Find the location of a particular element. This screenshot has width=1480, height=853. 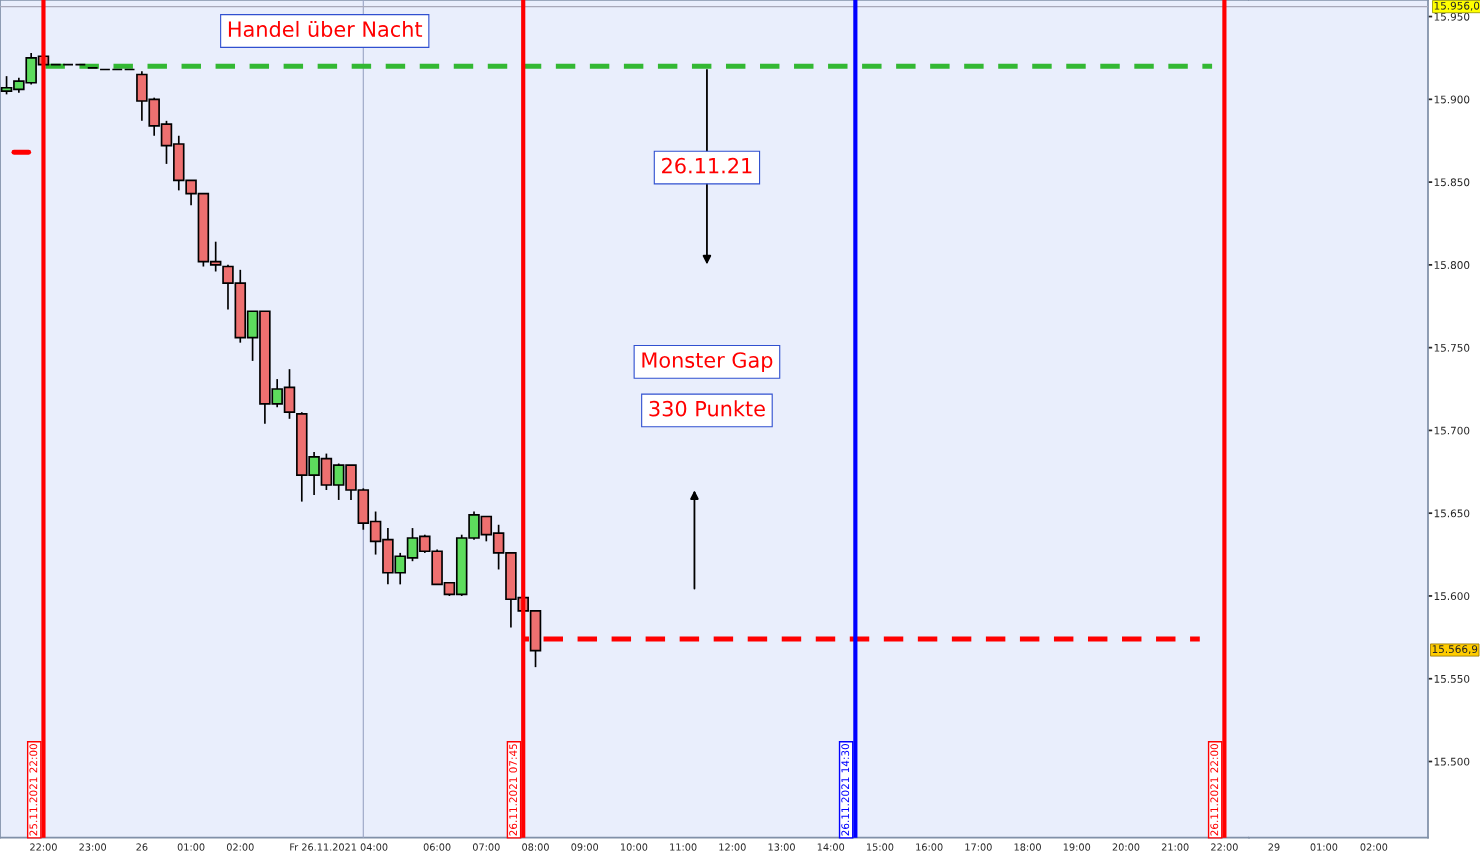

x-tick-label: 07:00 is located at coordinates (486, 847).